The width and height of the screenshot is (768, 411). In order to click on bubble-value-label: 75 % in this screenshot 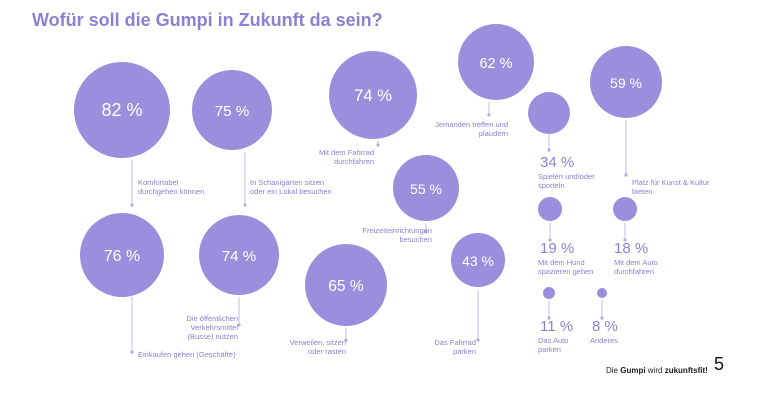, I will do `click(232, 111)`.